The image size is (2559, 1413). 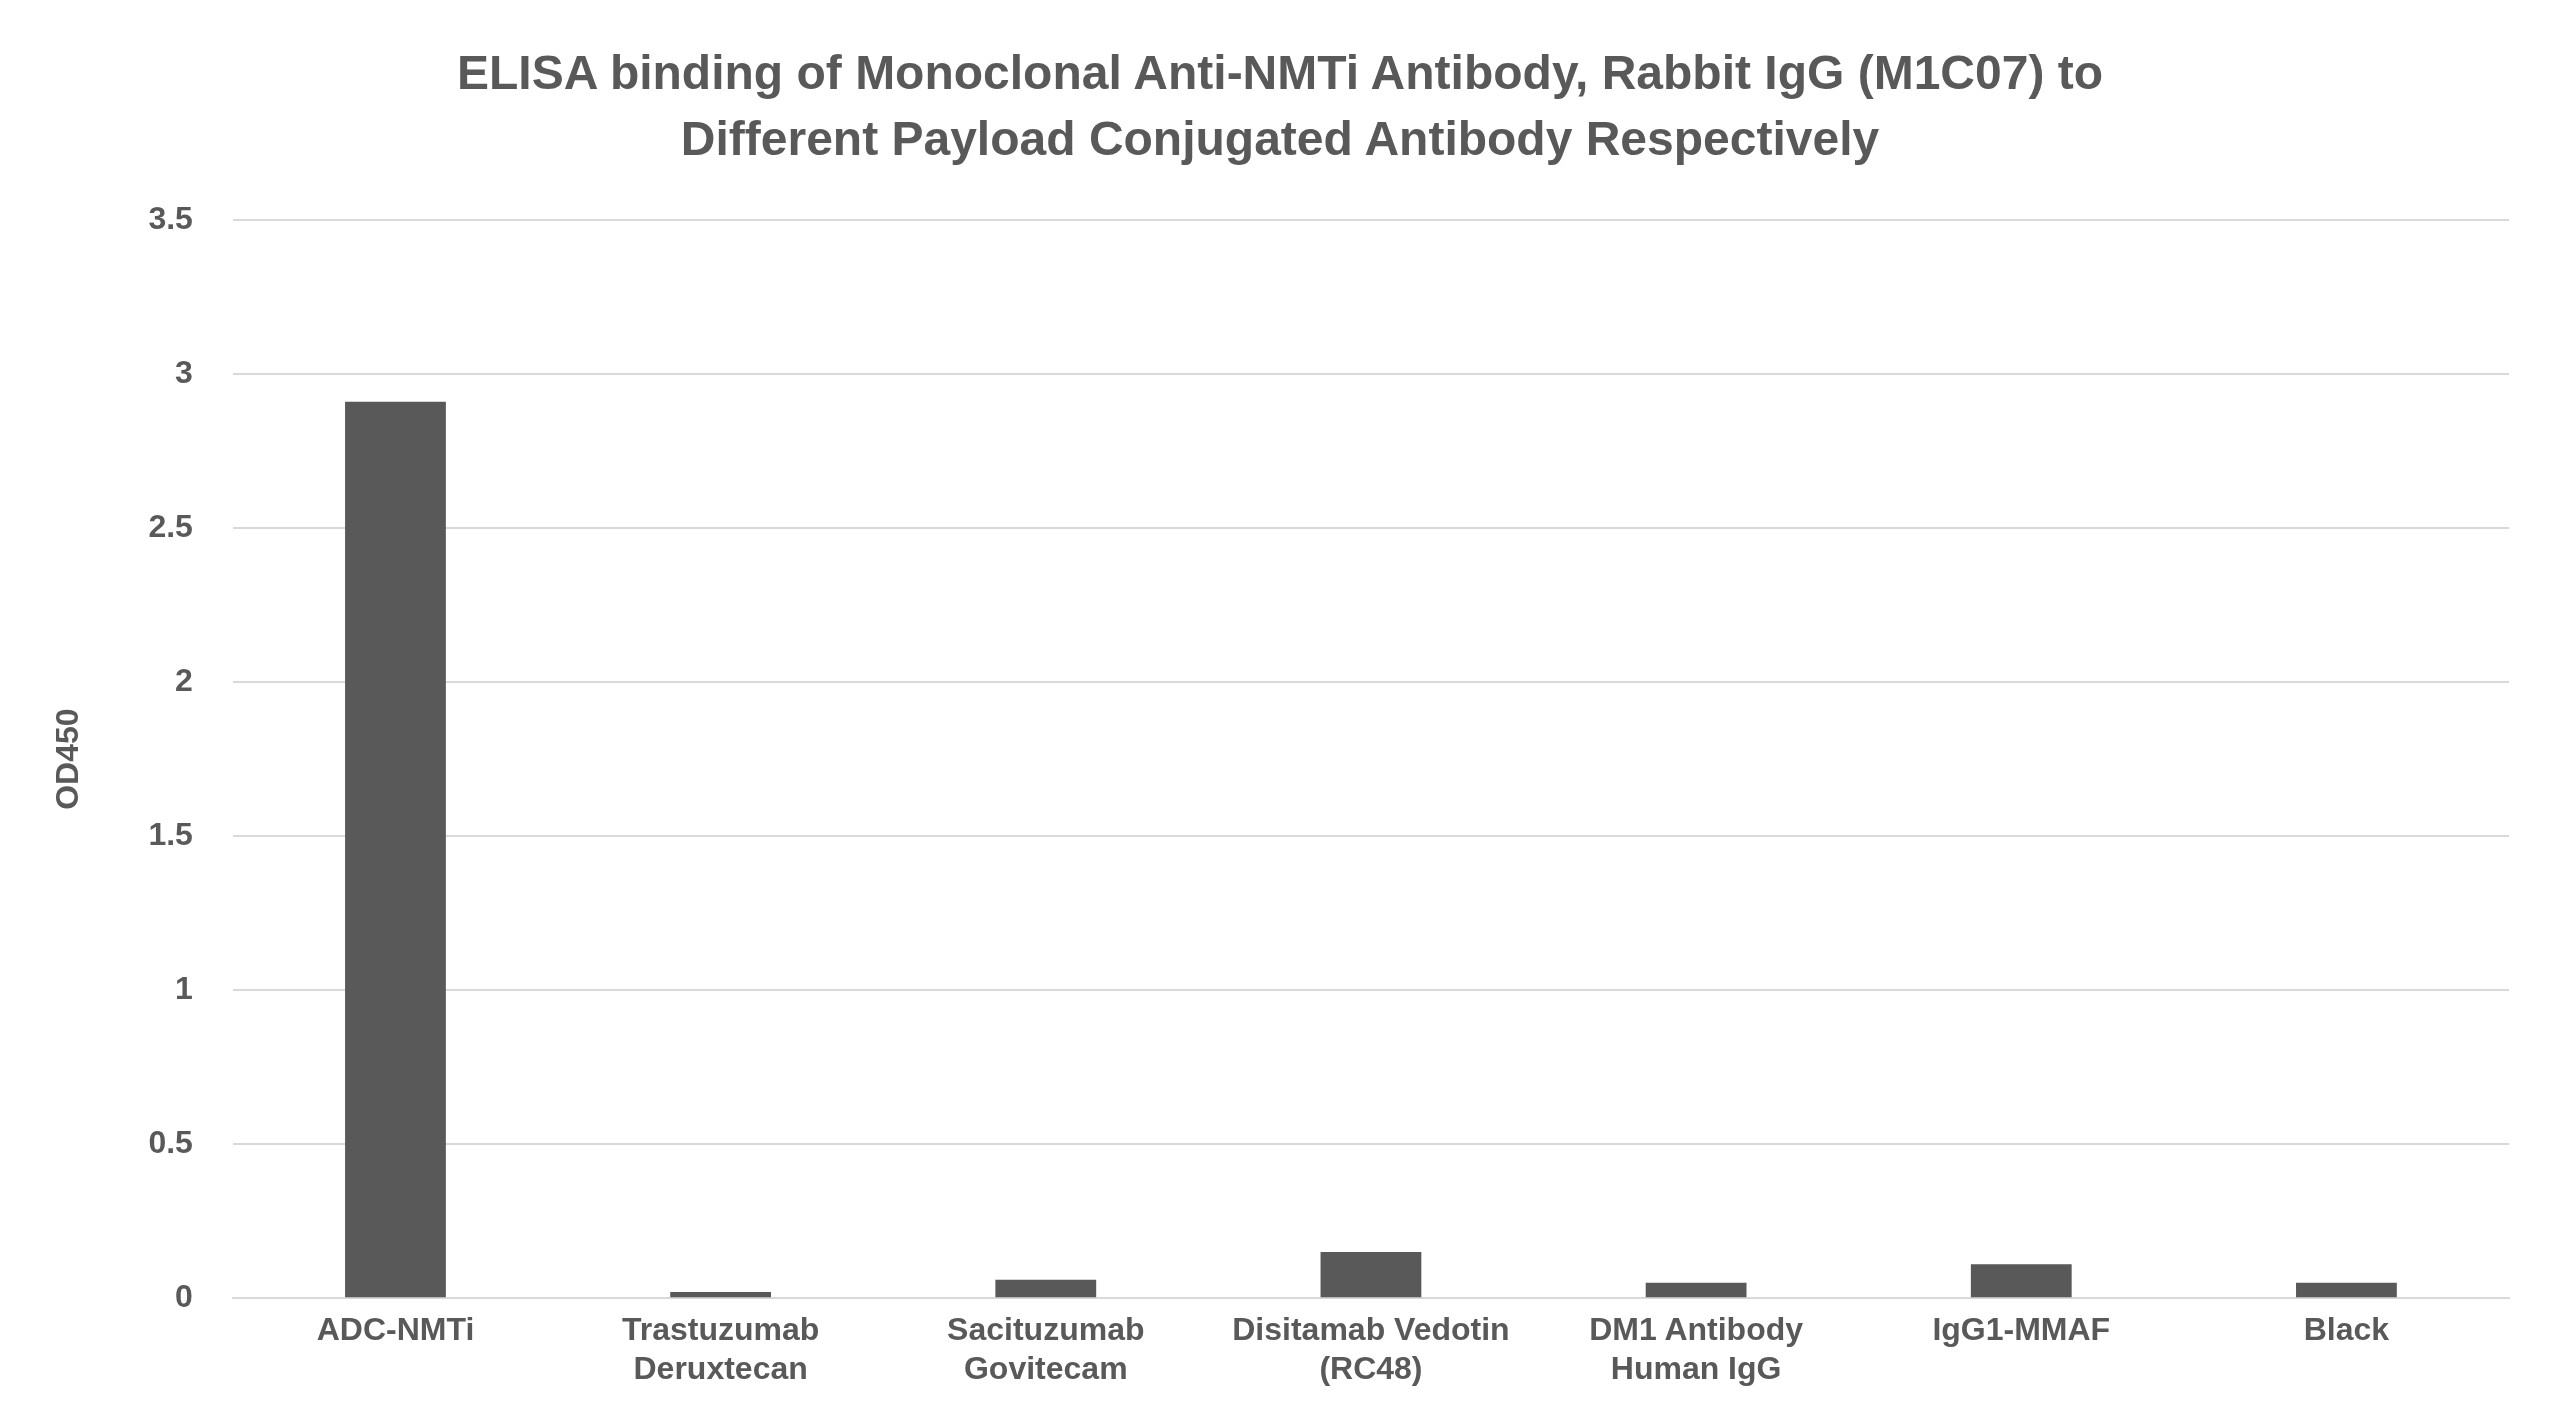 I want to click on x-tick-label: Black, so click(x=2346, y=1329).